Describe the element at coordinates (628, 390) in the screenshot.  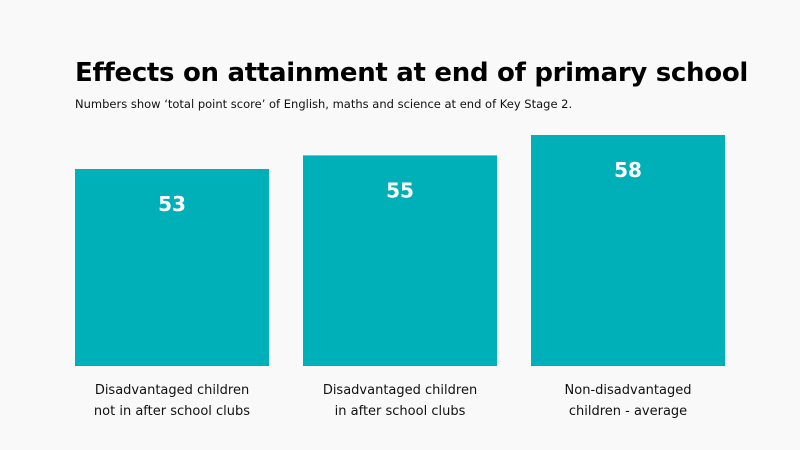
I see `category-label-line: Non-disadvantaged` at that location.